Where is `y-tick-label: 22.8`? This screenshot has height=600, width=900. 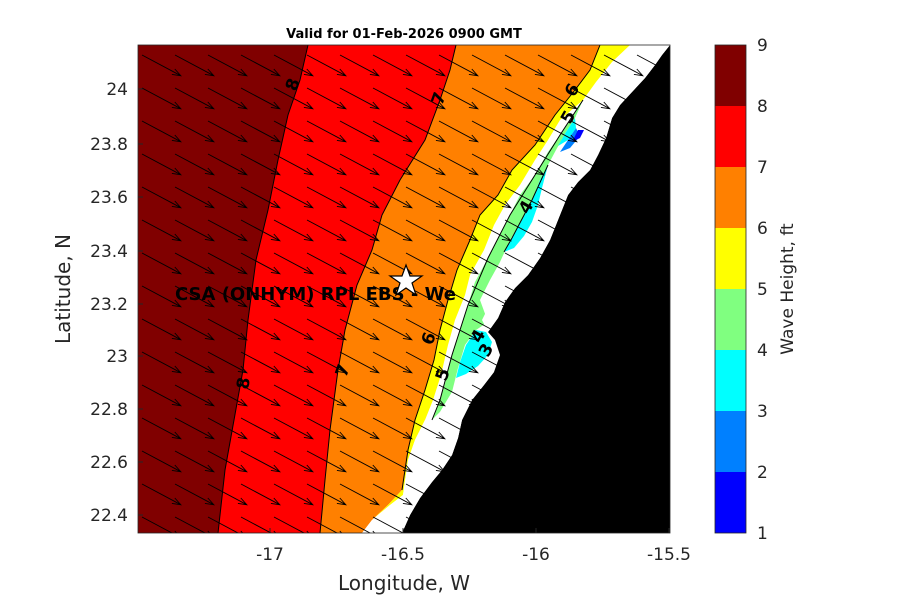
y-tick-label: 22.8 is located at coordinates (109, 410).